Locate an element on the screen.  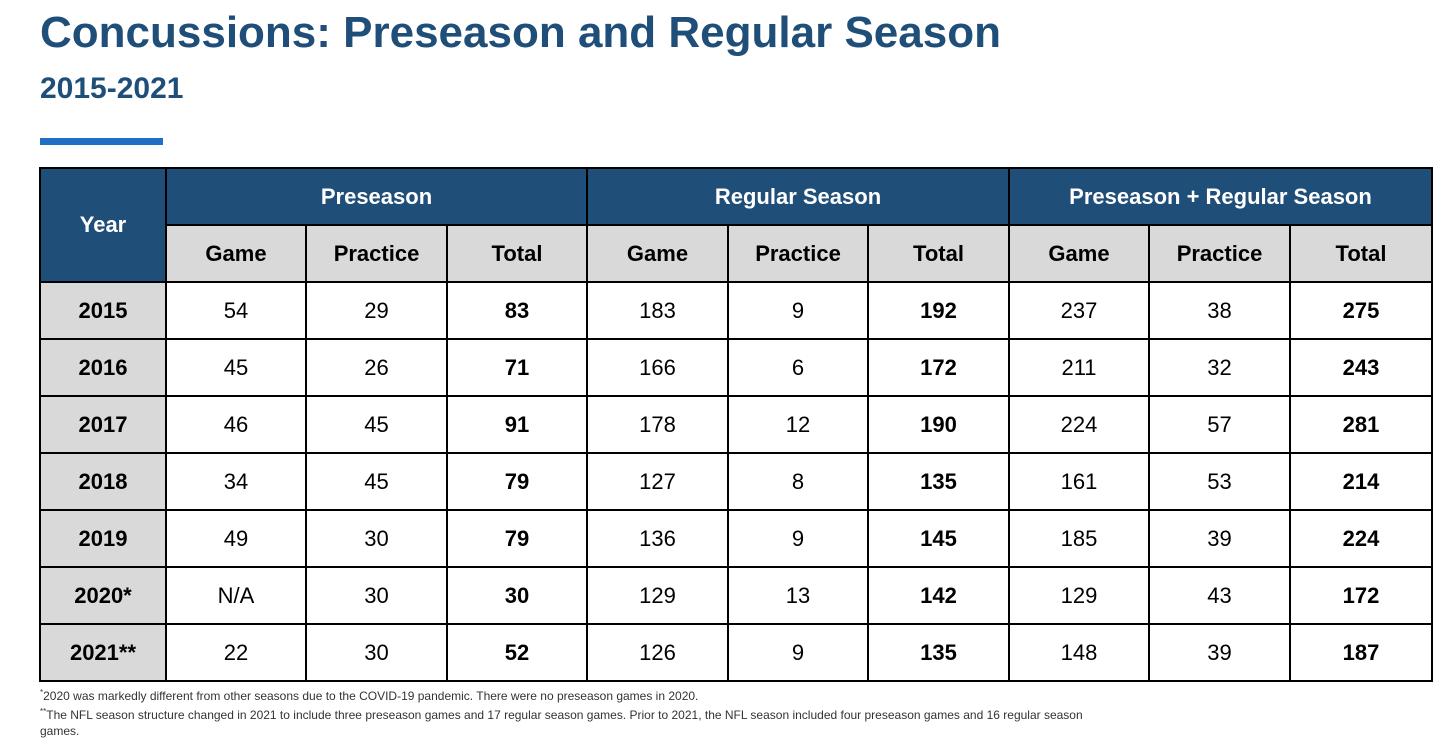
year-cell: 2017 is located at coordinates (103, 424).